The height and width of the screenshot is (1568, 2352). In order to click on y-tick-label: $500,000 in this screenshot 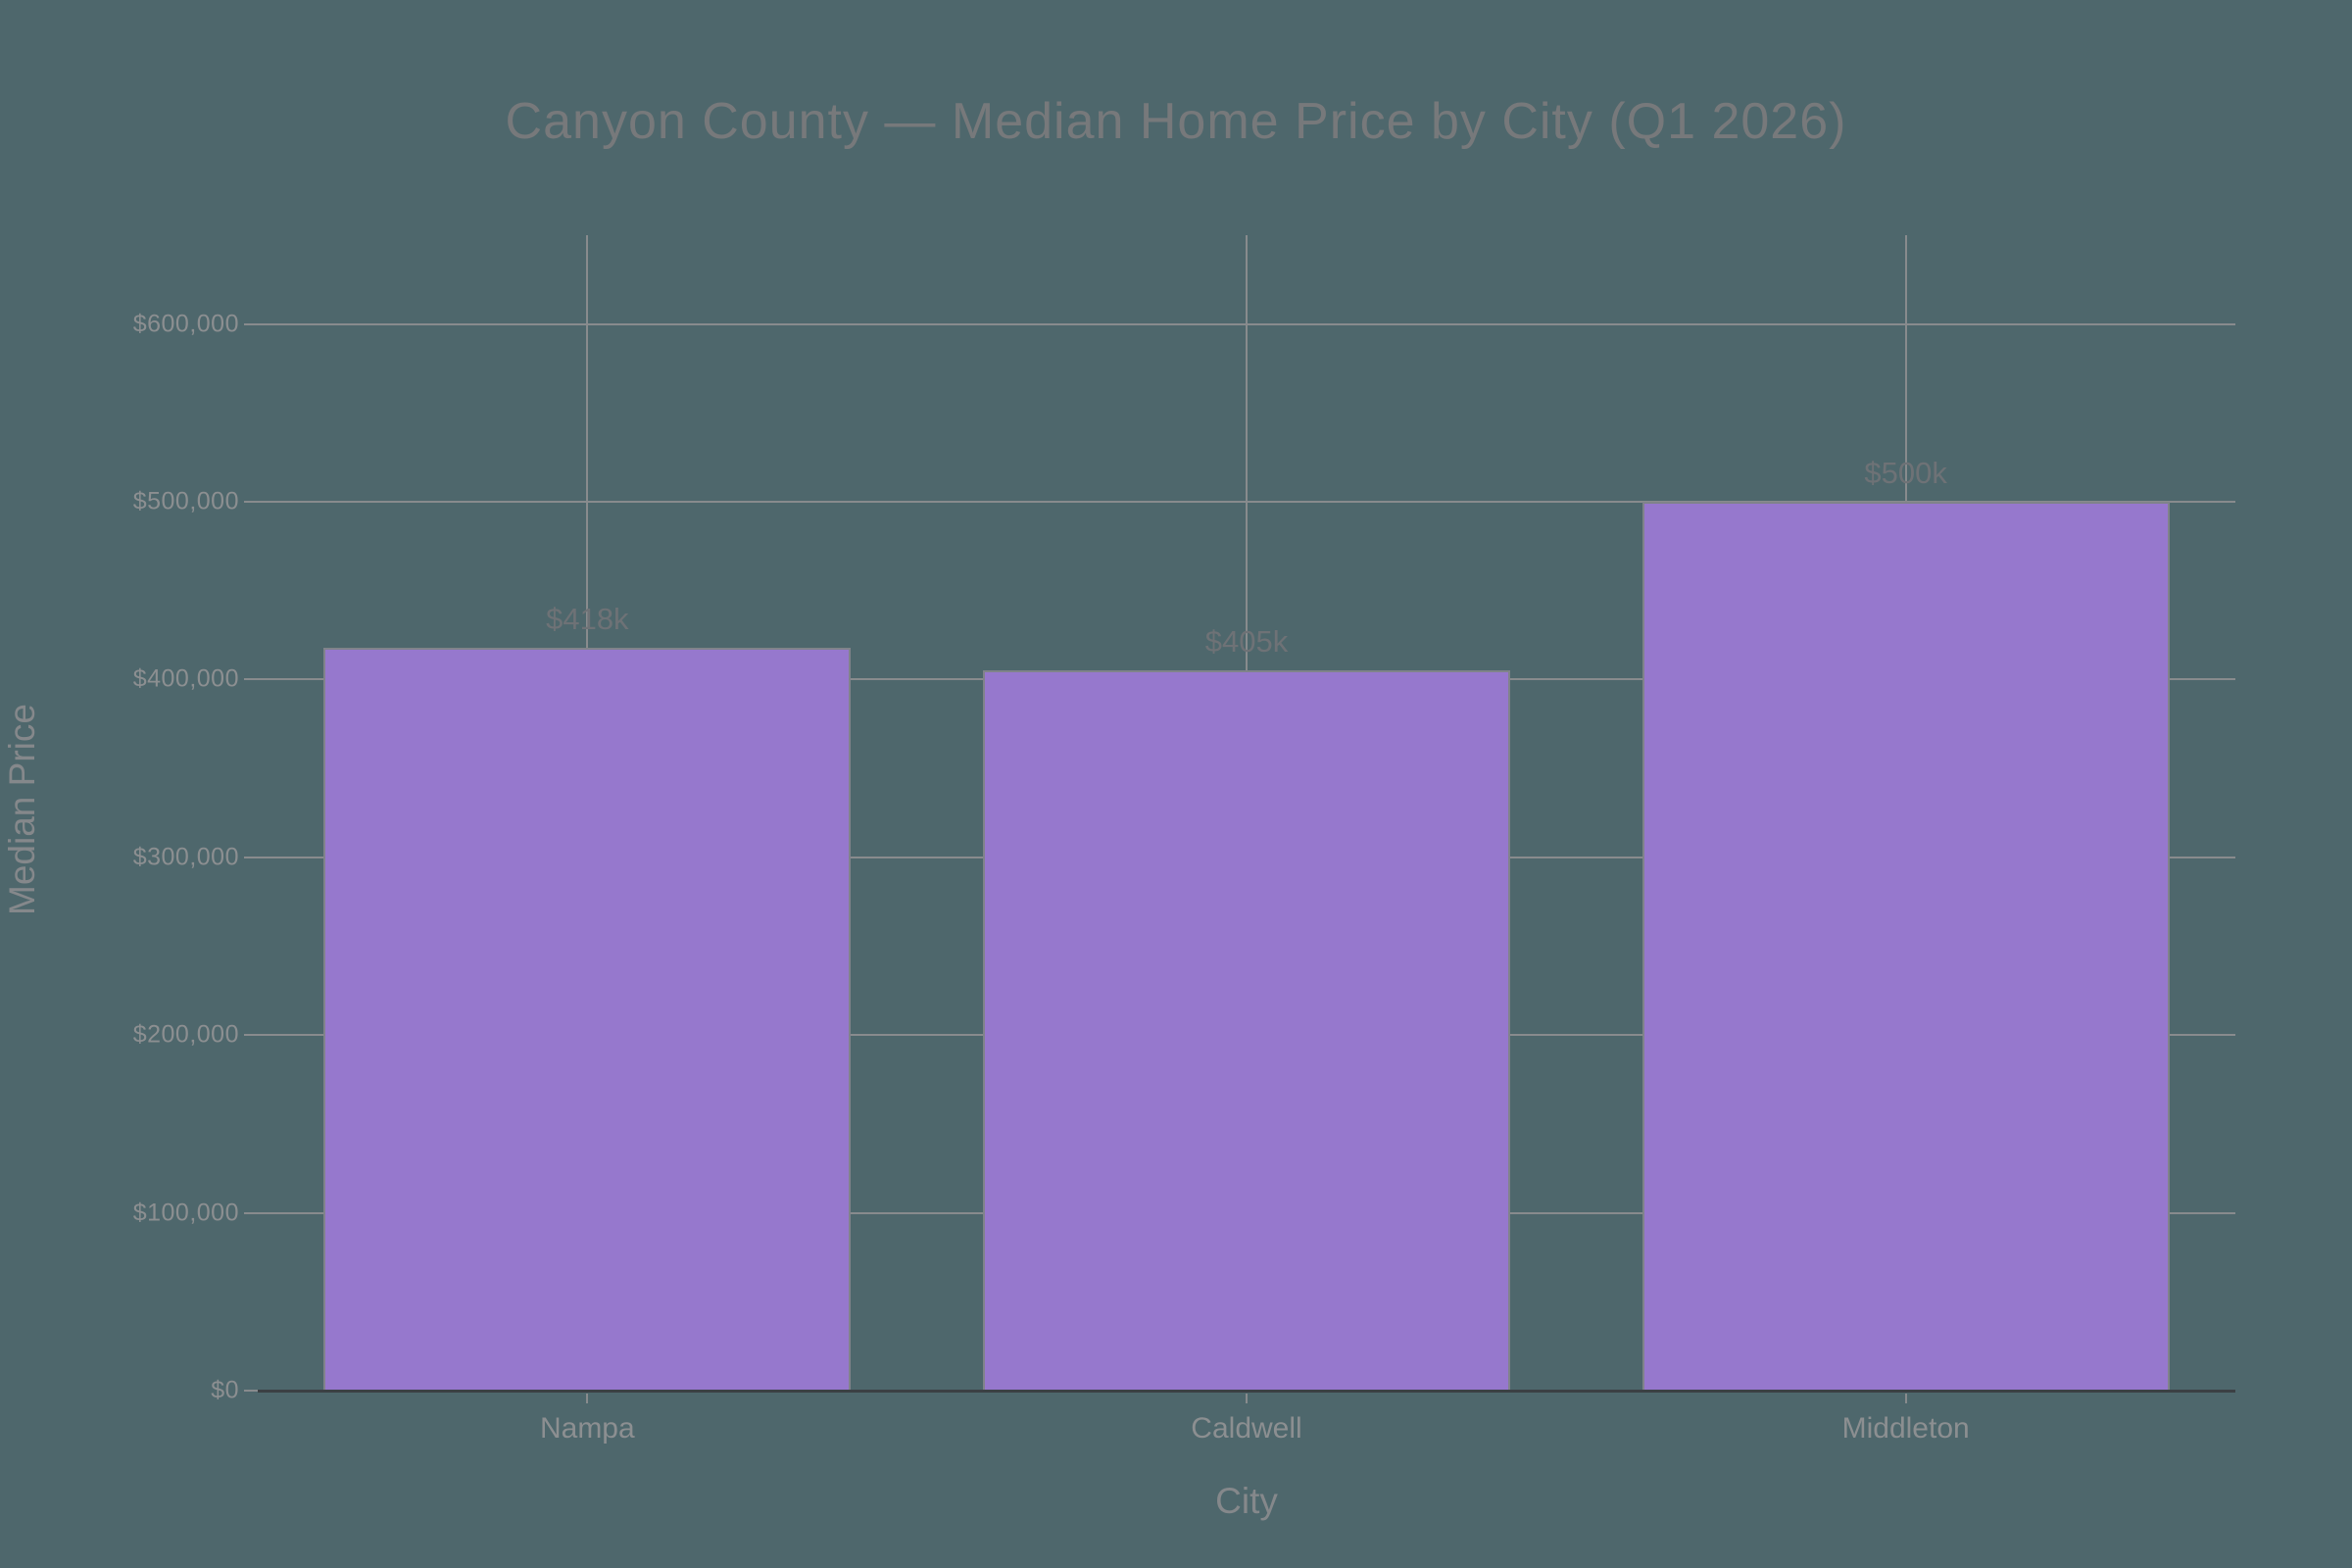, I will do `click(185, 501)`.